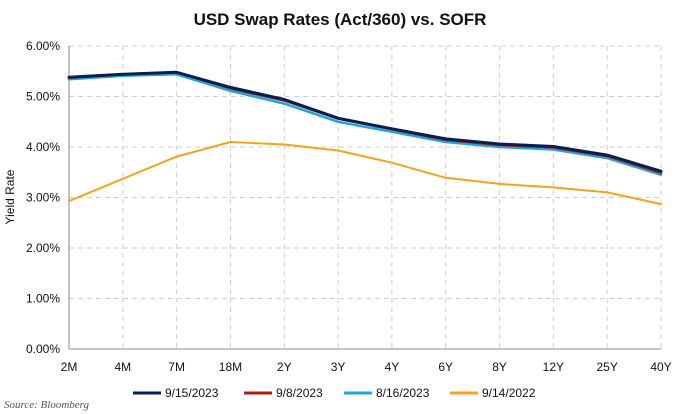 This screenshot has height=414, width=681. I want to click on x-tick-label: 4Y, so click(392, 367).